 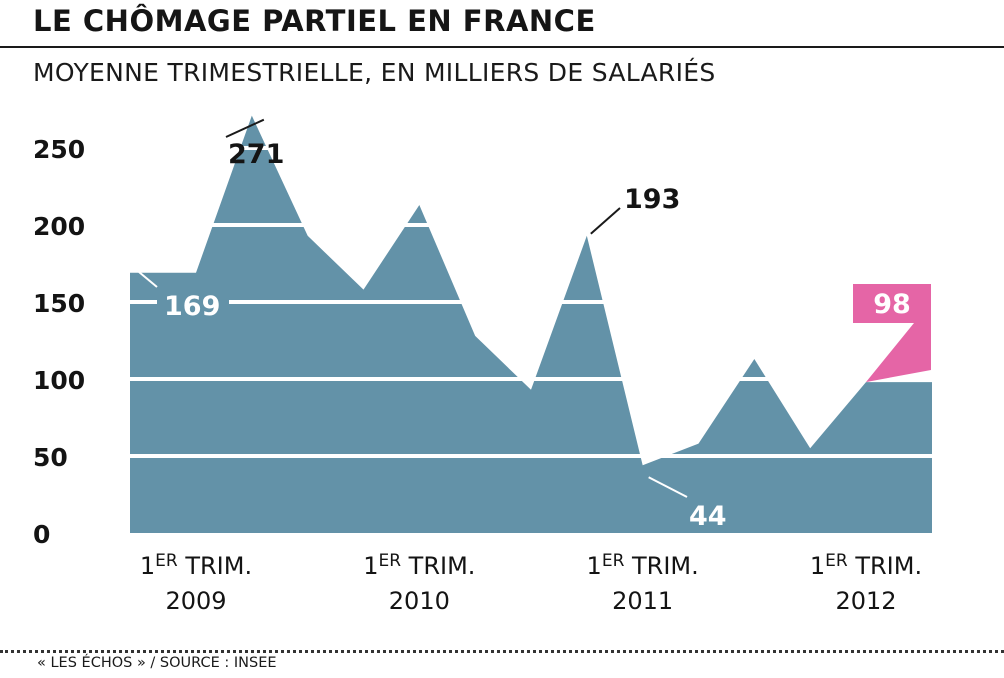 I want to click on y-tick-label: 50, so click(x=50, y=457).